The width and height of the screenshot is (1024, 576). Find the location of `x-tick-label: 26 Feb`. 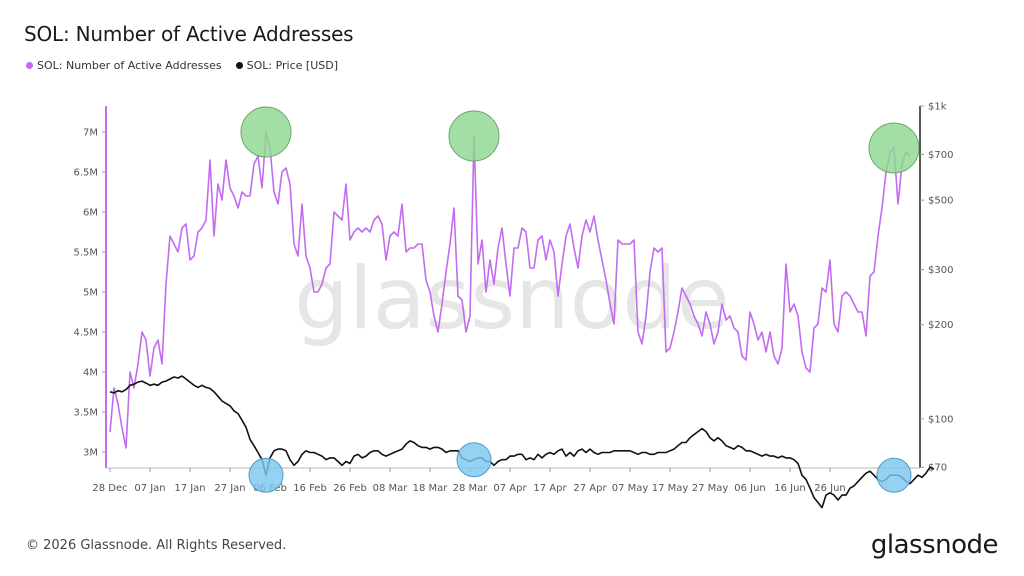

x-tick-label: 26 Feb is located at coordinates (350, 488).